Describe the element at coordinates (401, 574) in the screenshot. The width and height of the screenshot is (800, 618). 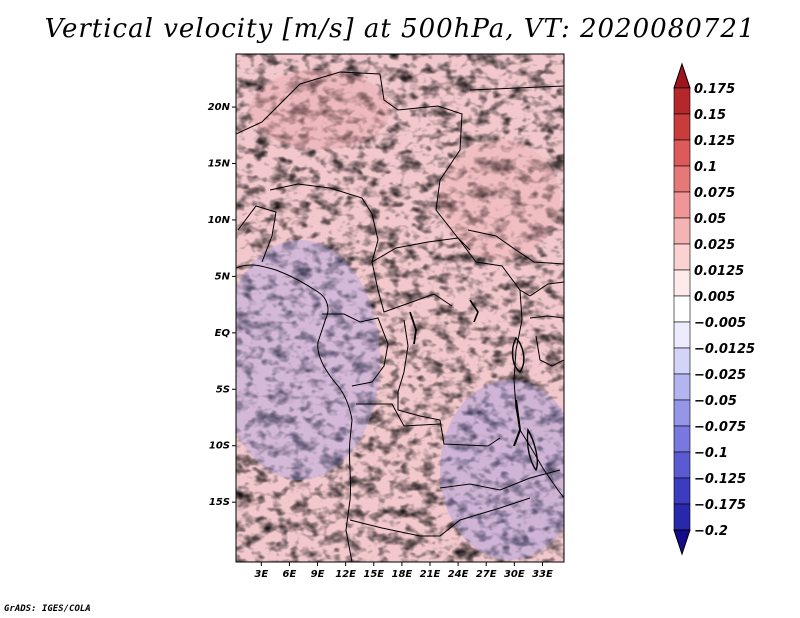
I see `lon-tick-label: 18E` at that location.